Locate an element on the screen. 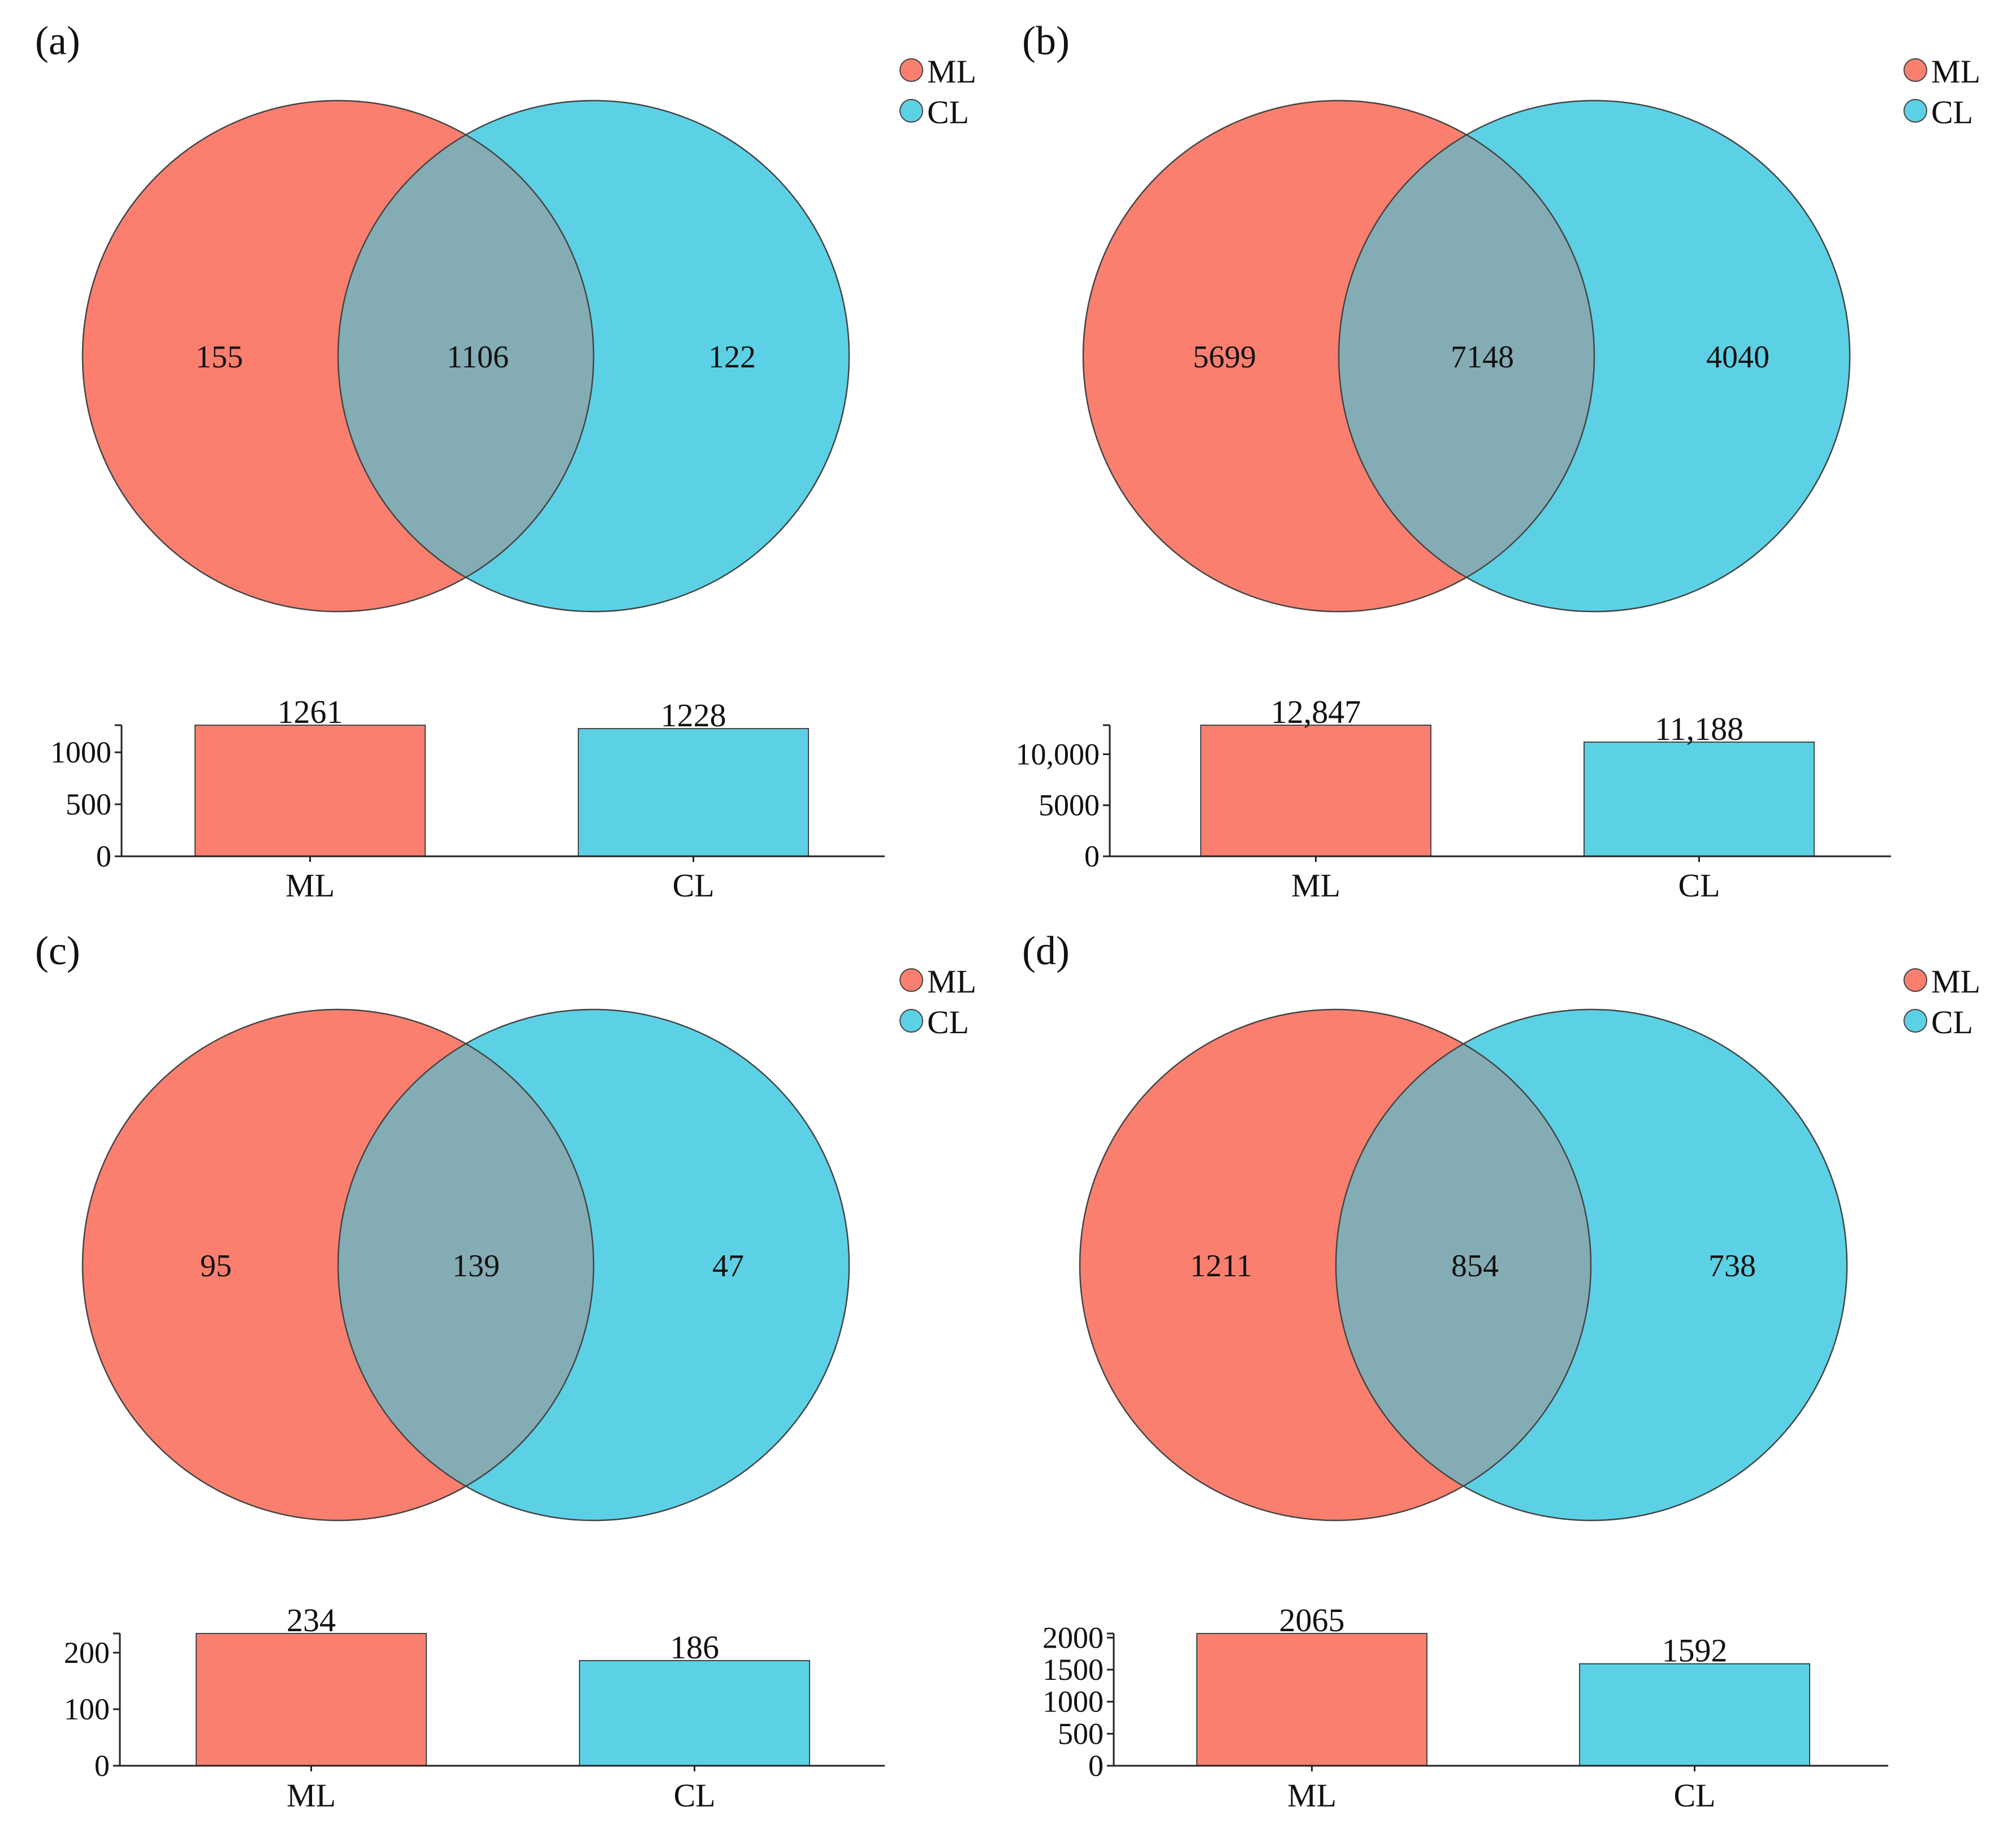  bar-value-label-cl: 11,188 is located at coordinates (1699, 728).